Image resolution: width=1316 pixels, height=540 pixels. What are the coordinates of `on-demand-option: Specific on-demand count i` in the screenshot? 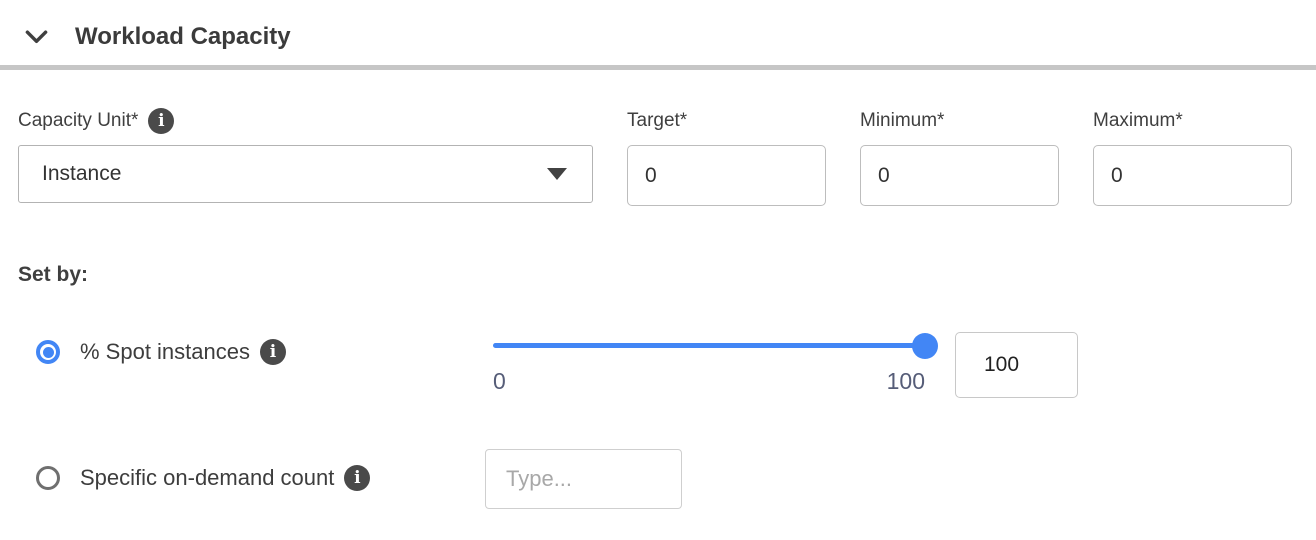 It's located at (260, 478).